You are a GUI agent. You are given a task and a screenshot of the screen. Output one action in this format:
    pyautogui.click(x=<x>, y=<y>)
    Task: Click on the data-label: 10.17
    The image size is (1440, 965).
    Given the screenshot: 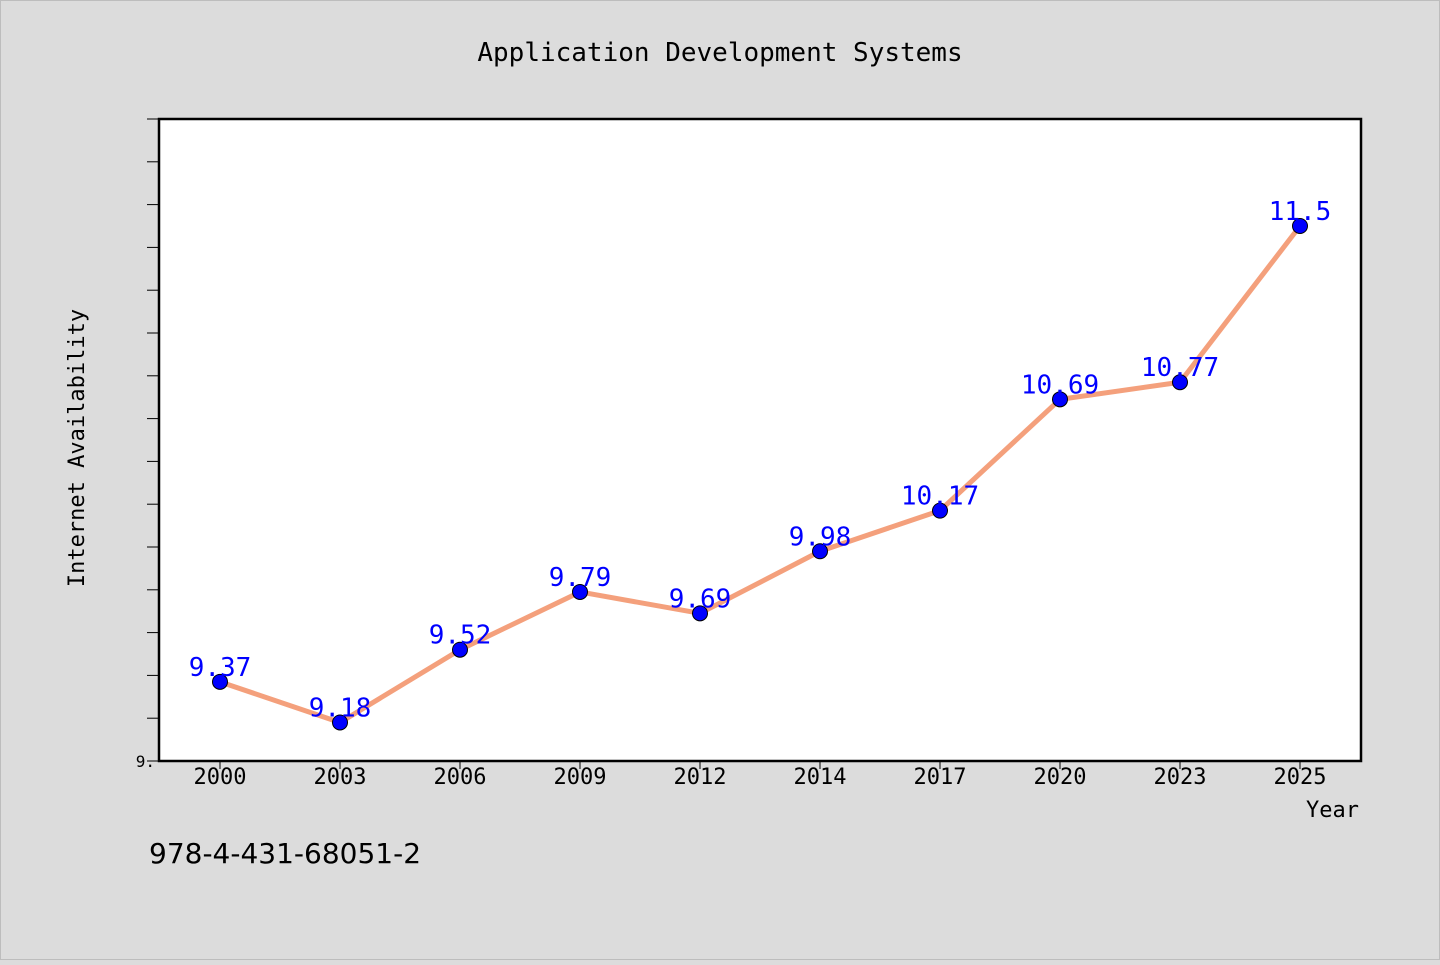 What is the action you would take?
    pyautogui.click(x=940, y=497)
    